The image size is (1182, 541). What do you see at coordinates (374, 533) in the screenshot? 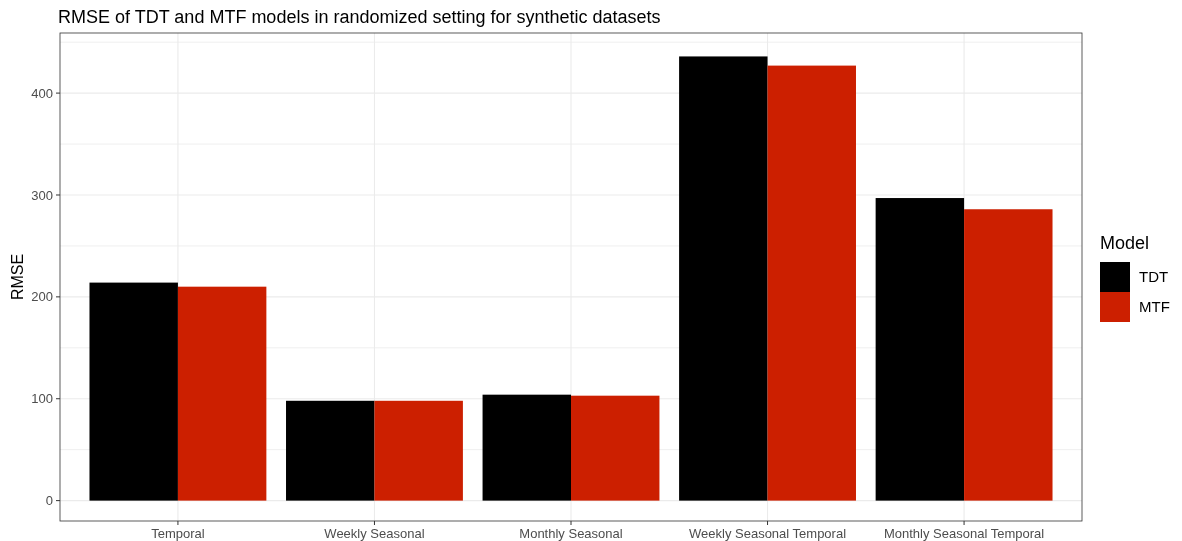
I see `x-tick-label: Weekly Seasonal` at bounding box center [374, 533].